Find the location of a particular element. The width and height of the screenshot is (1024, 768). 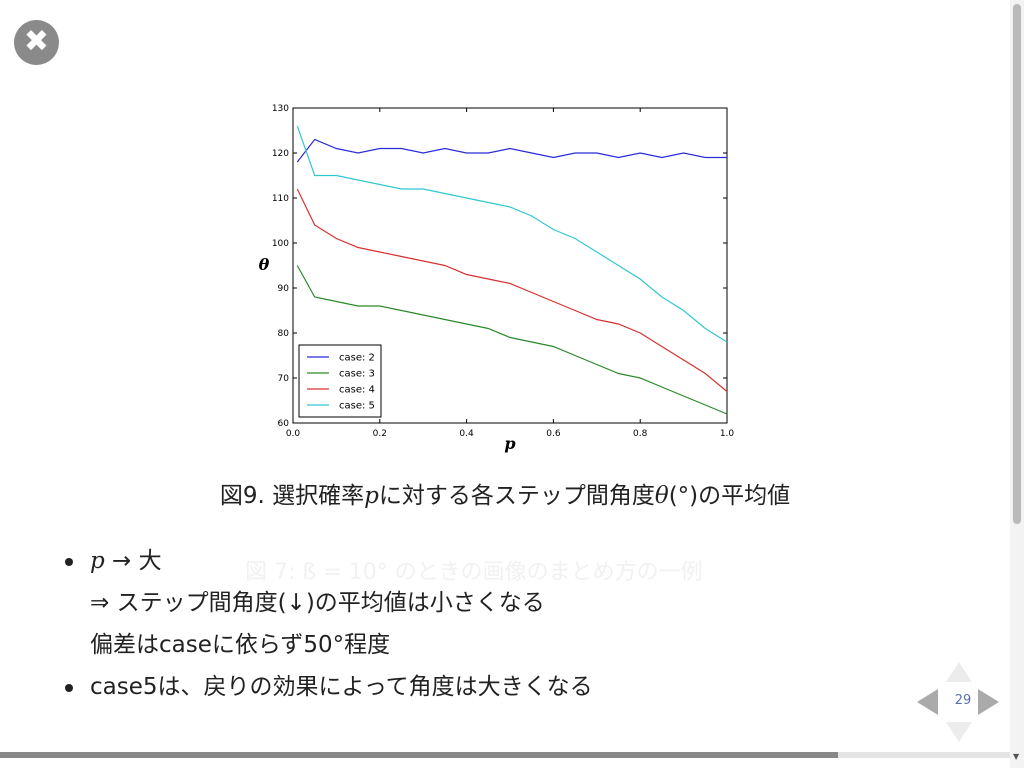

legend-label: case: 3 is located at coordinates (357, 374).